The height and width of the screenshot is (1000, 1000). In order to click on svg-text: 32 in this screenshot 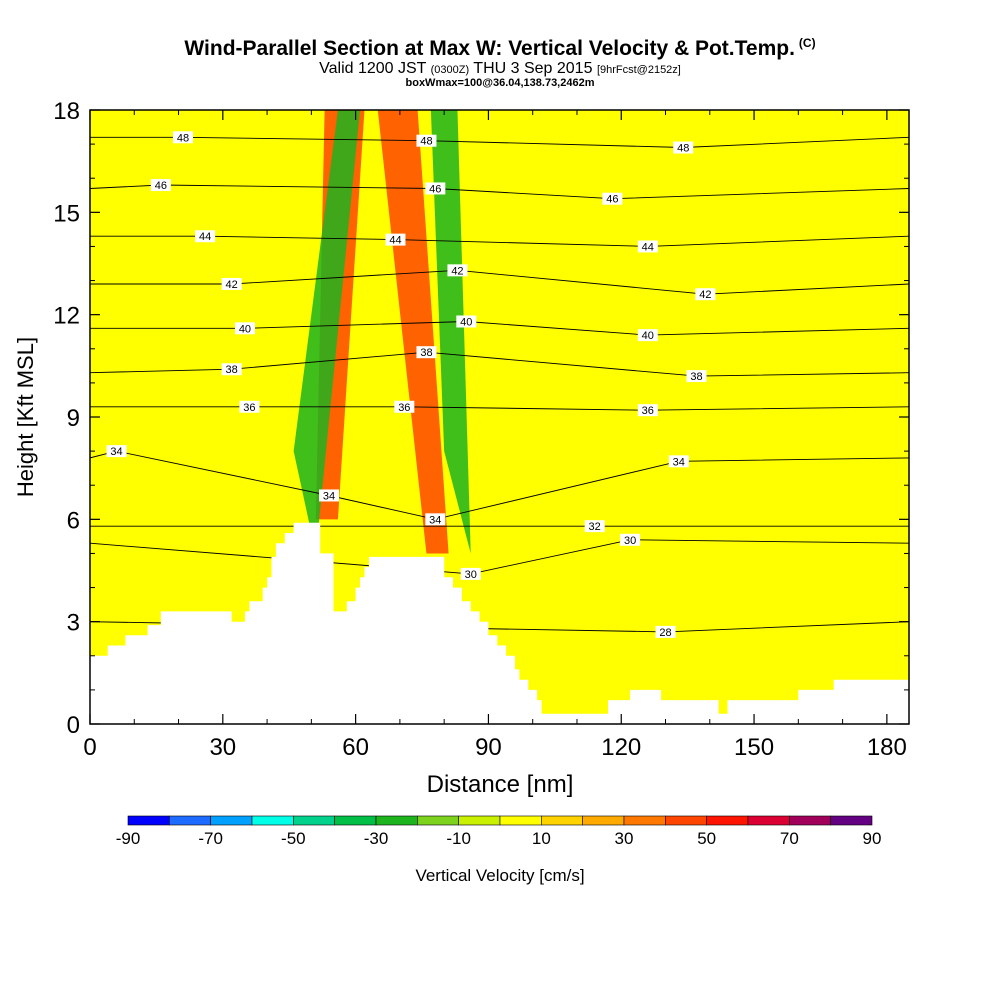, I will do `click(595, 527)`.